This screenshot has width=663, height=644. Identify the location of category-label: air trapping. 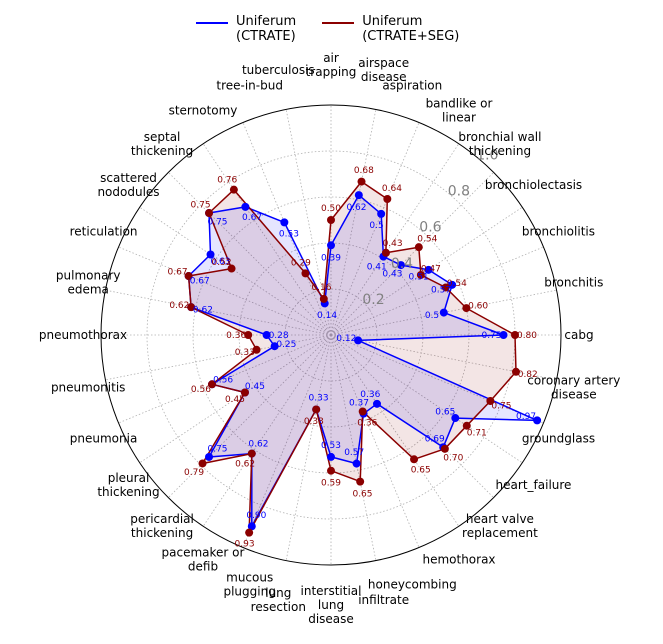
(331, 65).